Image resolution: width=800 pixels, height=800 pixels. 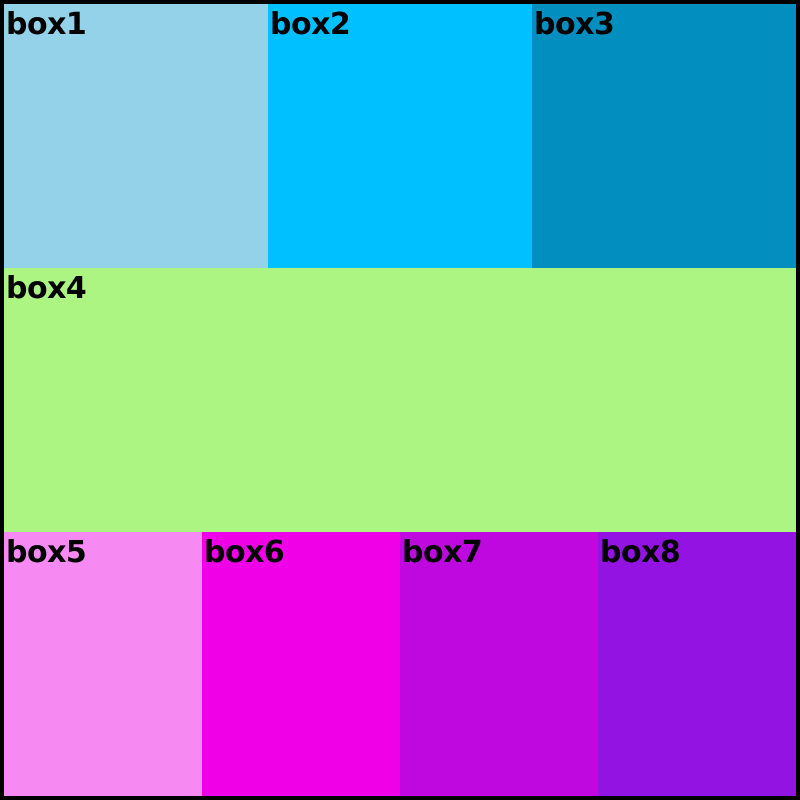 What do you see at coordinates (697, 664) in the screenshot?
I see `box-8: box8` at bounding box center [697, 664].